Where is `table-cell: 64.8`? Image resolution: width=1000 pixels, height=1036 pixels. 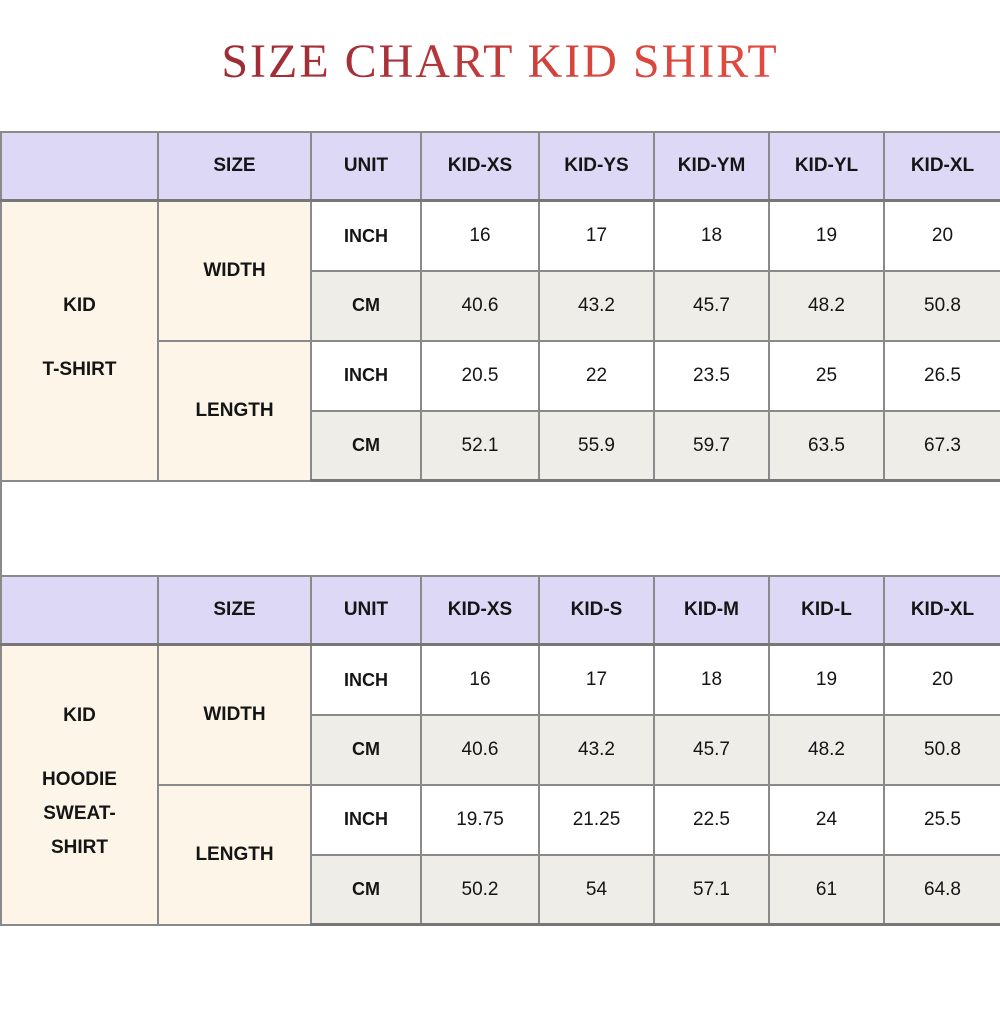 table-cell: 64.8 is located at coordinates (941, 890).